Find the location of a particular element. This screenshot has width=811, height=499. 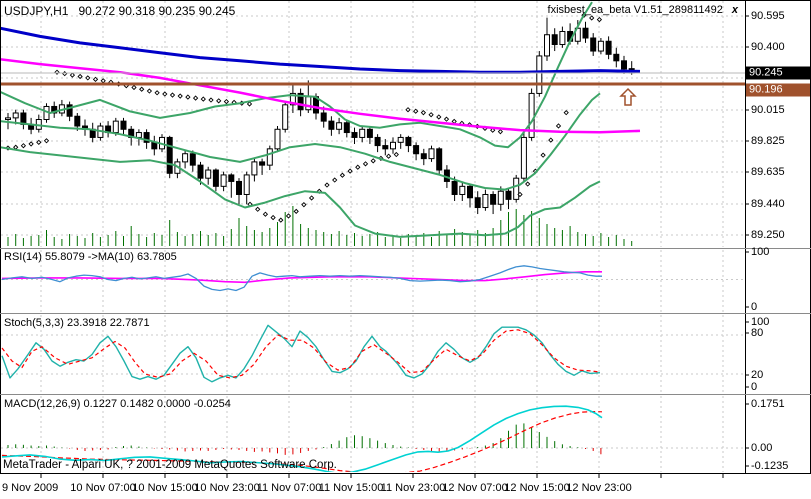

ea-name-label: fxisbest_ea_beta V1.51_289811492 is located at coordinates (635, 10).